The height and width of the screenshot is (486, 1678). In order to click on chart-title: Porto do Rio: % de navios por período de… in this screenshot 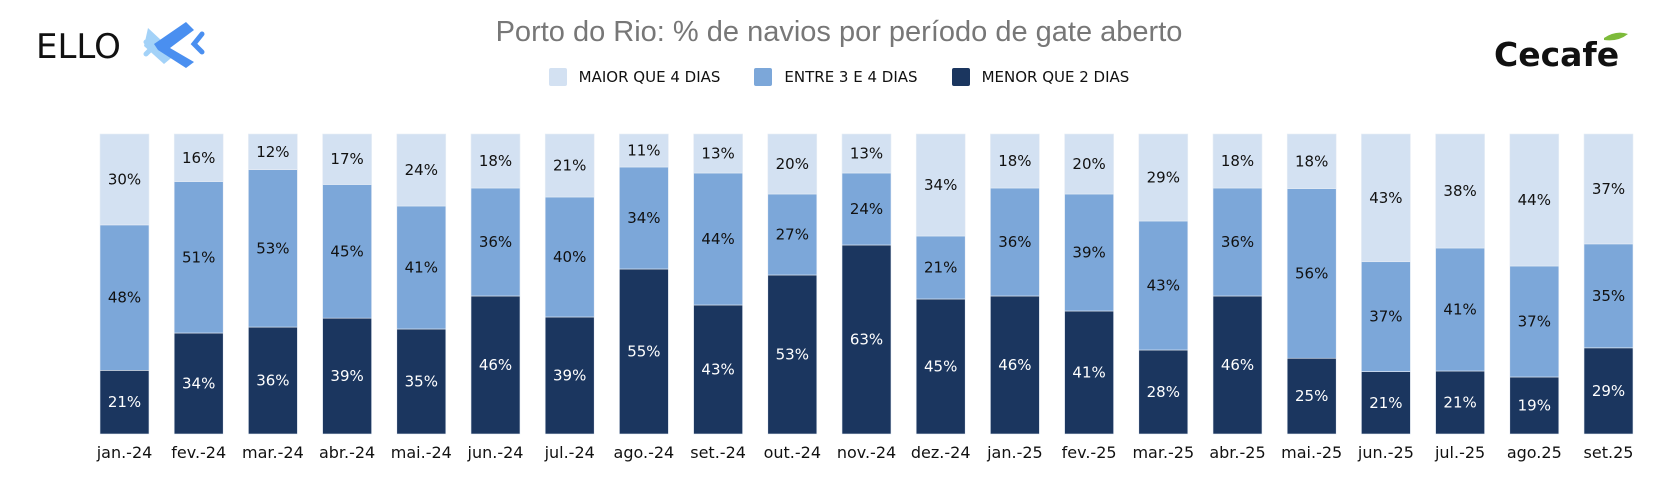, I will do `click(839, 32)`.